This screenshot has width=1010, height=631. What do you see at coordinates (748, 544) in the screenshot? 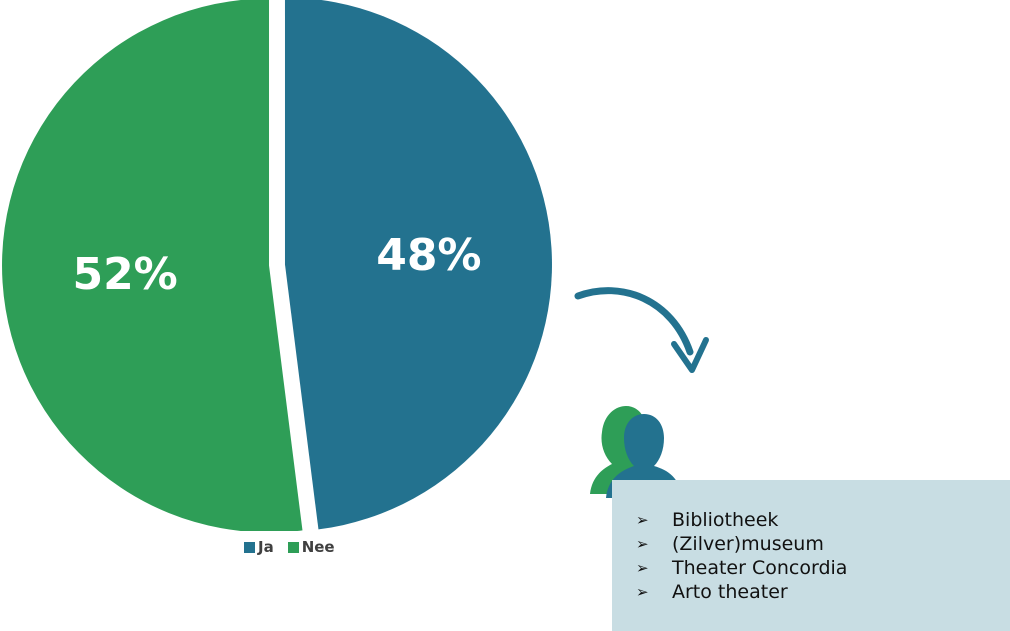
I see `venue-item-label: (Zilver)museum` at bounding box center [748, 544].